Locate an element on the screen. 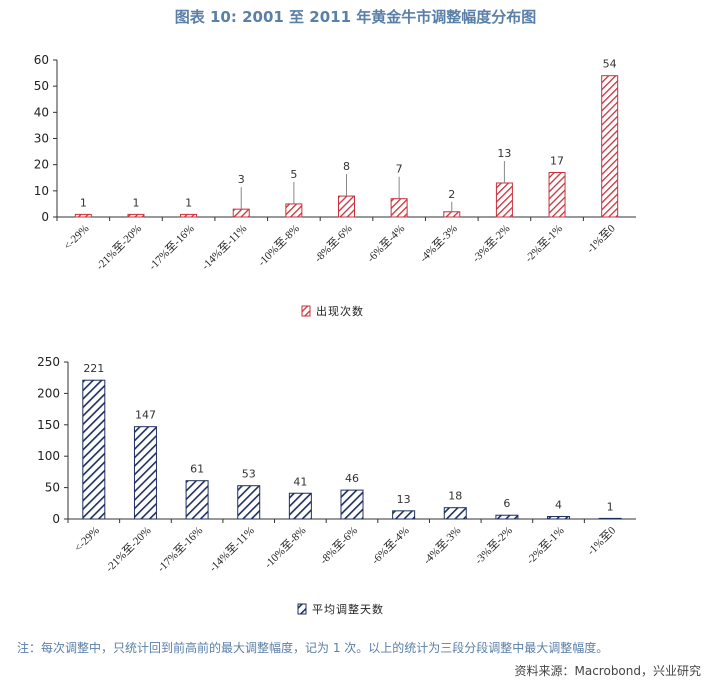  data-label: 41 is located at coordinates (300, 481).